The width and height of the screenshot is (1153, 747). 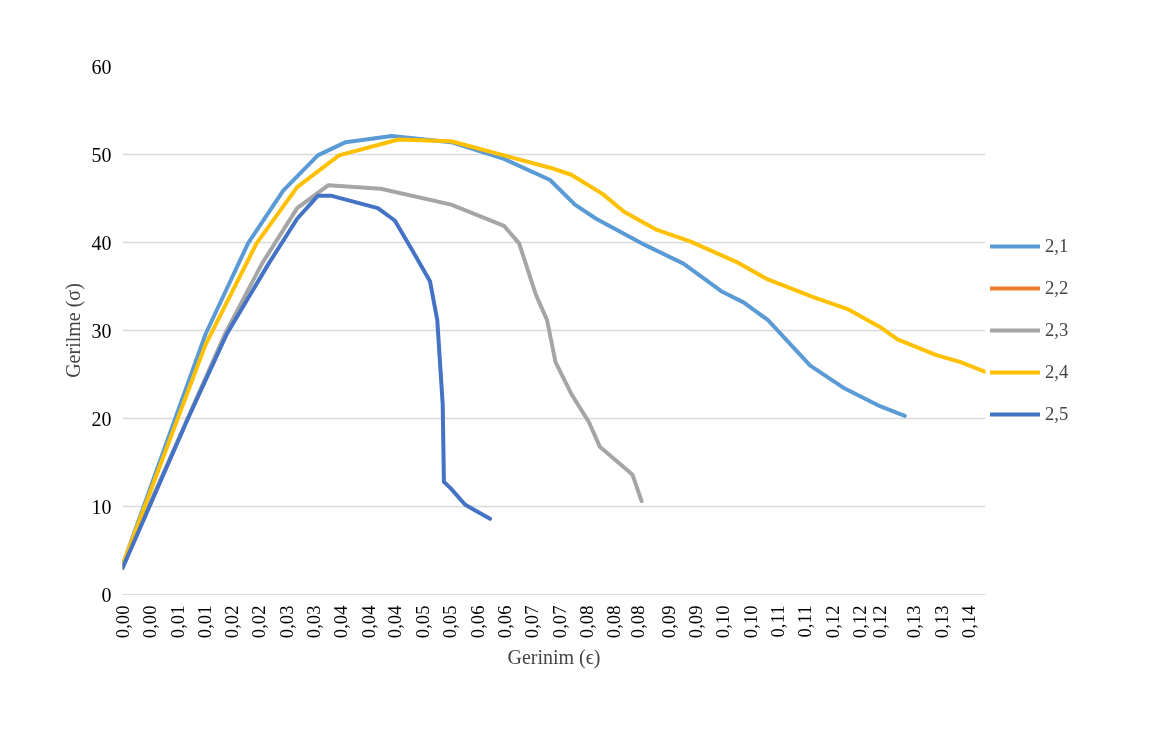 What do you see at coordinates (101, 506) in the screenshot?
I see `y-tick-label: 10` at bounding box center [101, 506].